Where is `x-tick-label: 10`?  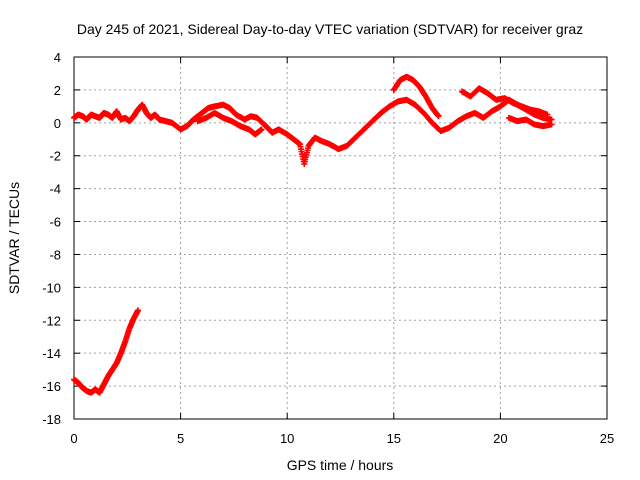 x-tick-label: 10 is located at coordinates (287, 438).